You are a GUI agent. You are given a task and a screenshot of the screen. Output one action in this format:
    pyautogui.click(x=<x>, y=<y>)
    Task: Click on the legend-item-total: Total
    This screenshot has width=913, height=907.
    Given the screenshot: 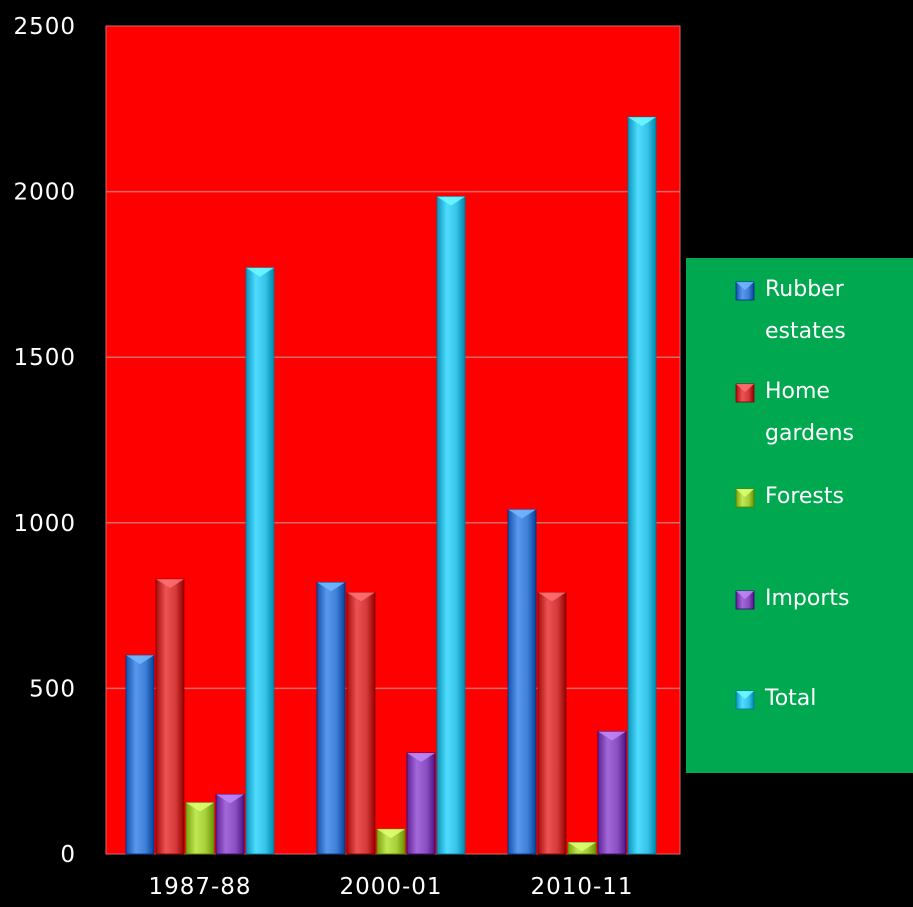 What is the action you would take?
    pyautogui.click(x=775, y=698)
    